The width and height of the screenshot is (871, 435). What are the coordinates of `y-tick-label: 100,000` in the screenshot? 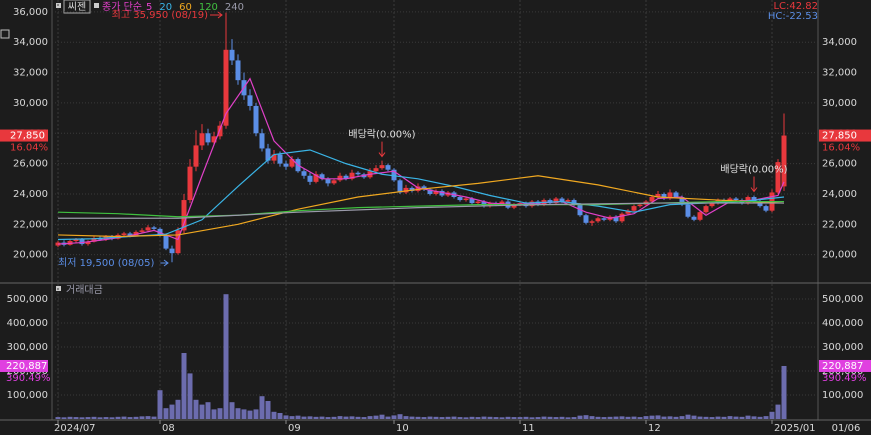 It's located at (27, 395).